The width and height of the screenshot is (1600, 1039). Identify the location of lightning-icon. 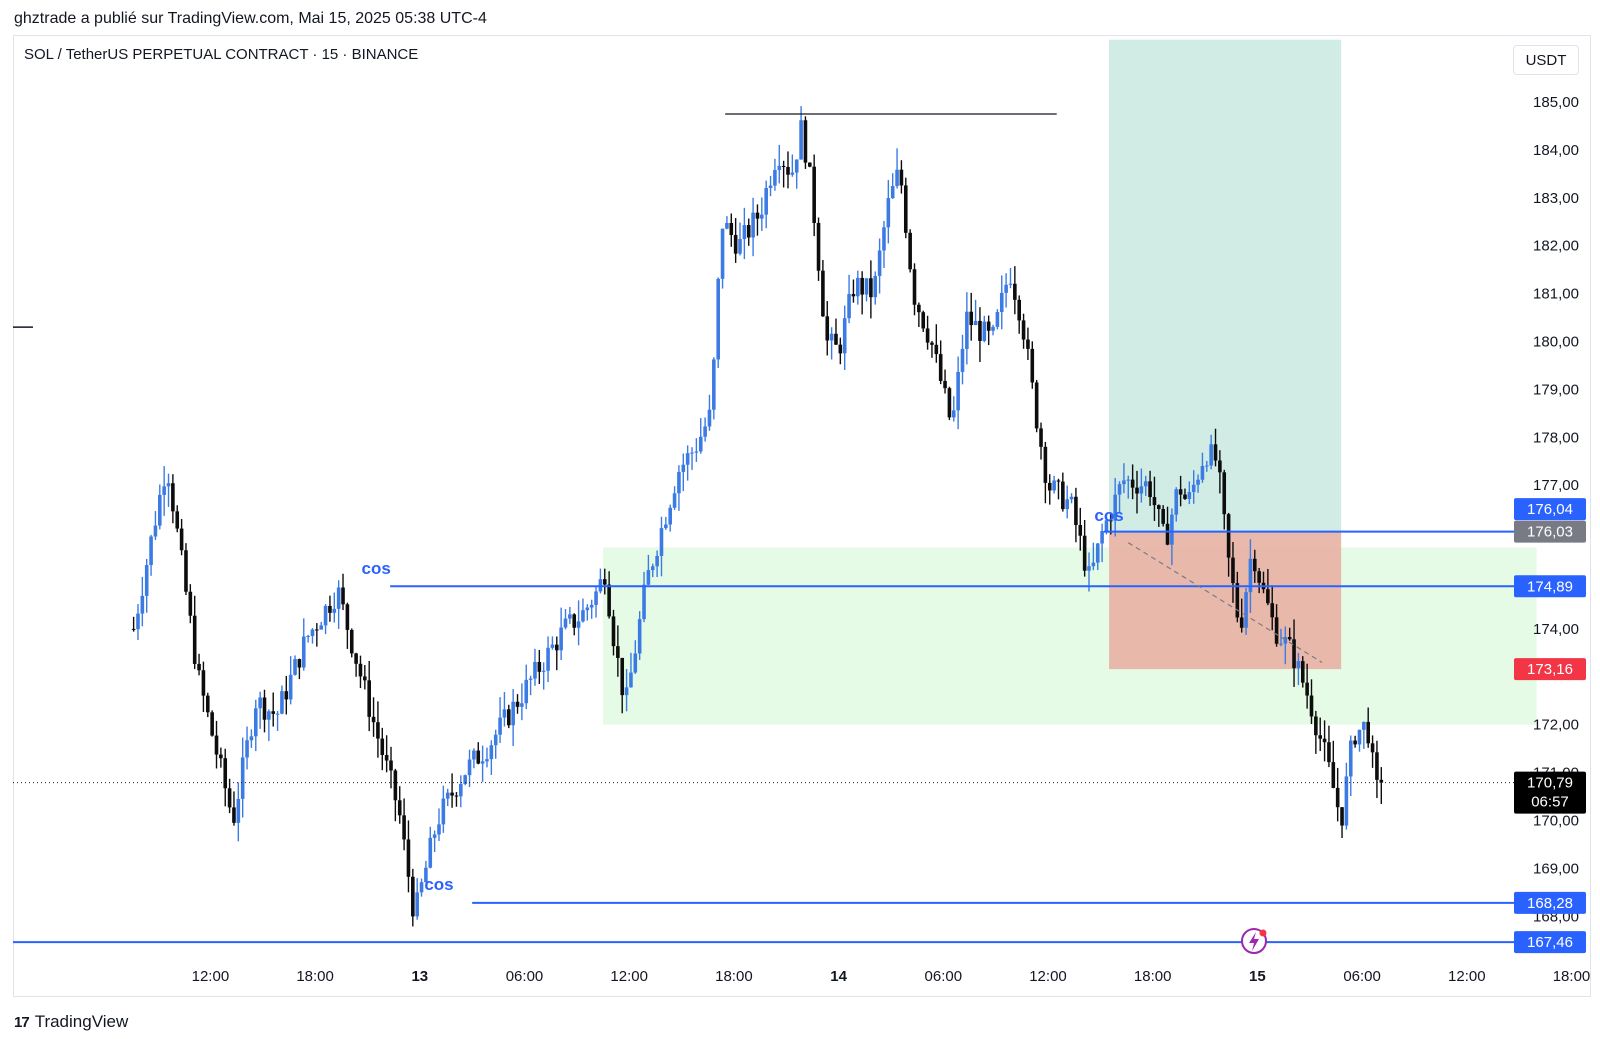
(1254, 941).